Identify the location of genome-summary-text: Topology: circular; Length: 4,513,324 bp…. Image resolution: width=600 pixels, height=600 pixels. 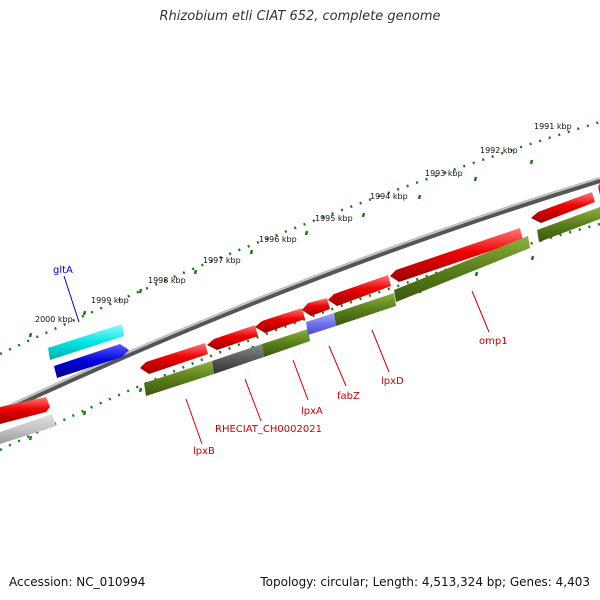
(425, 582).